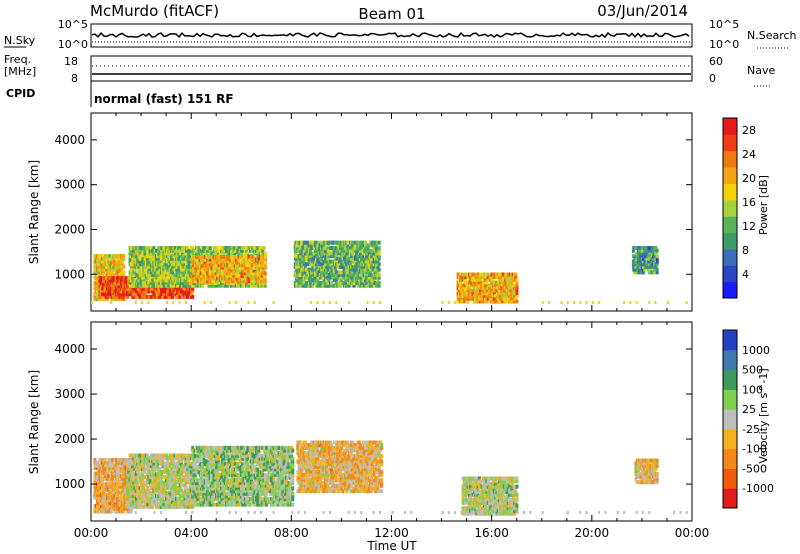 The width and height of the screenshot is (800, 554). I want to click on echo-region, so click(645, 260).